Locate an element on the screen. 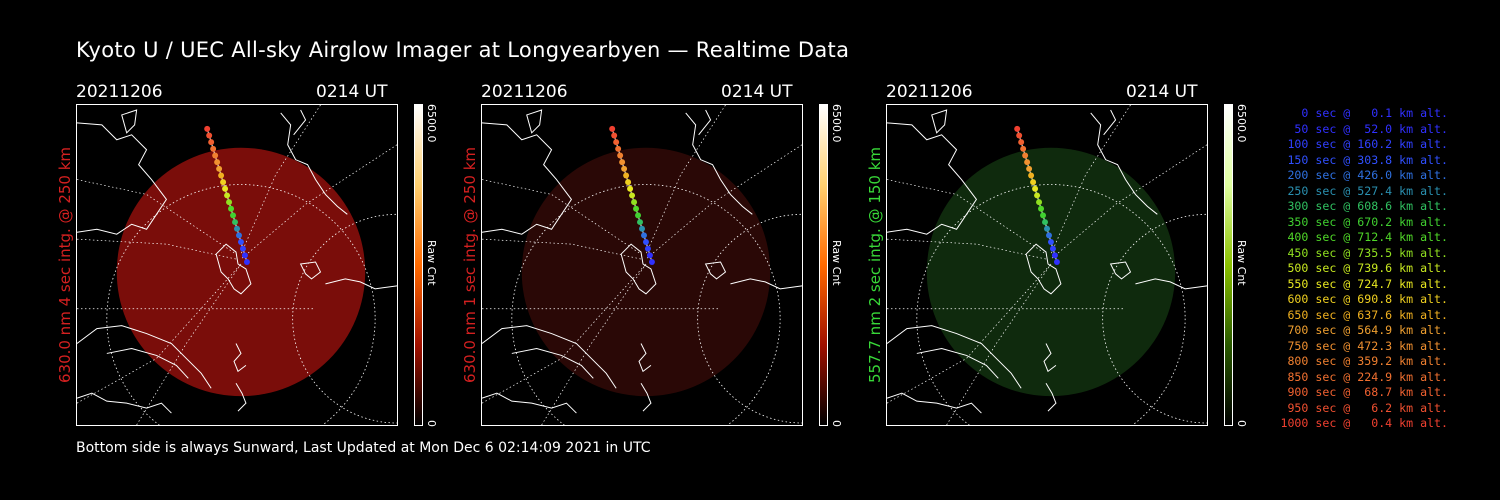 This screenshot has width=1500, height=500. panel-1-image is located at coordinates (237, 265).